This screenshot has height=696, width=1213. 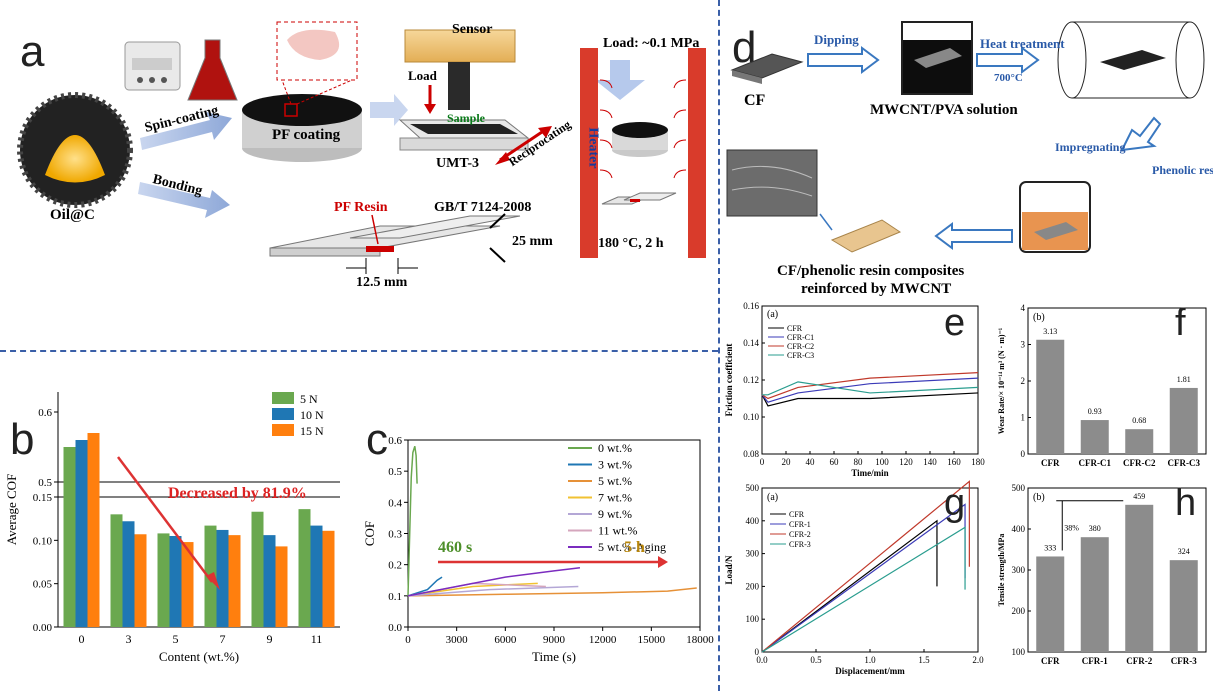 What do you see at coordinates (1139, 463) in the screenshot?
I see `f-x-tick-label: CFR-C2` at bounding box center [1139, 463].